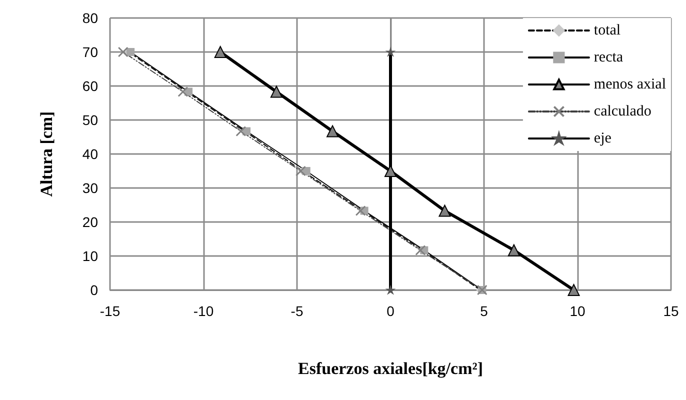  Describe the element at coordinates (671, 311) in the screenshot. I see `x-tick-label: 15` at that location.